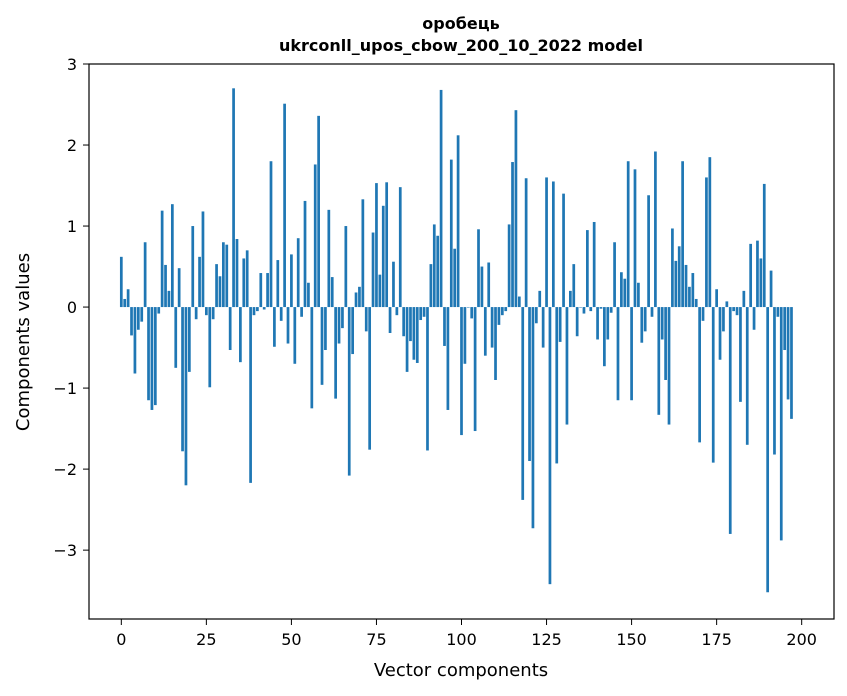 The image size is (847, 696). I want to click on x-tick-label: 175, so click(716, 639).